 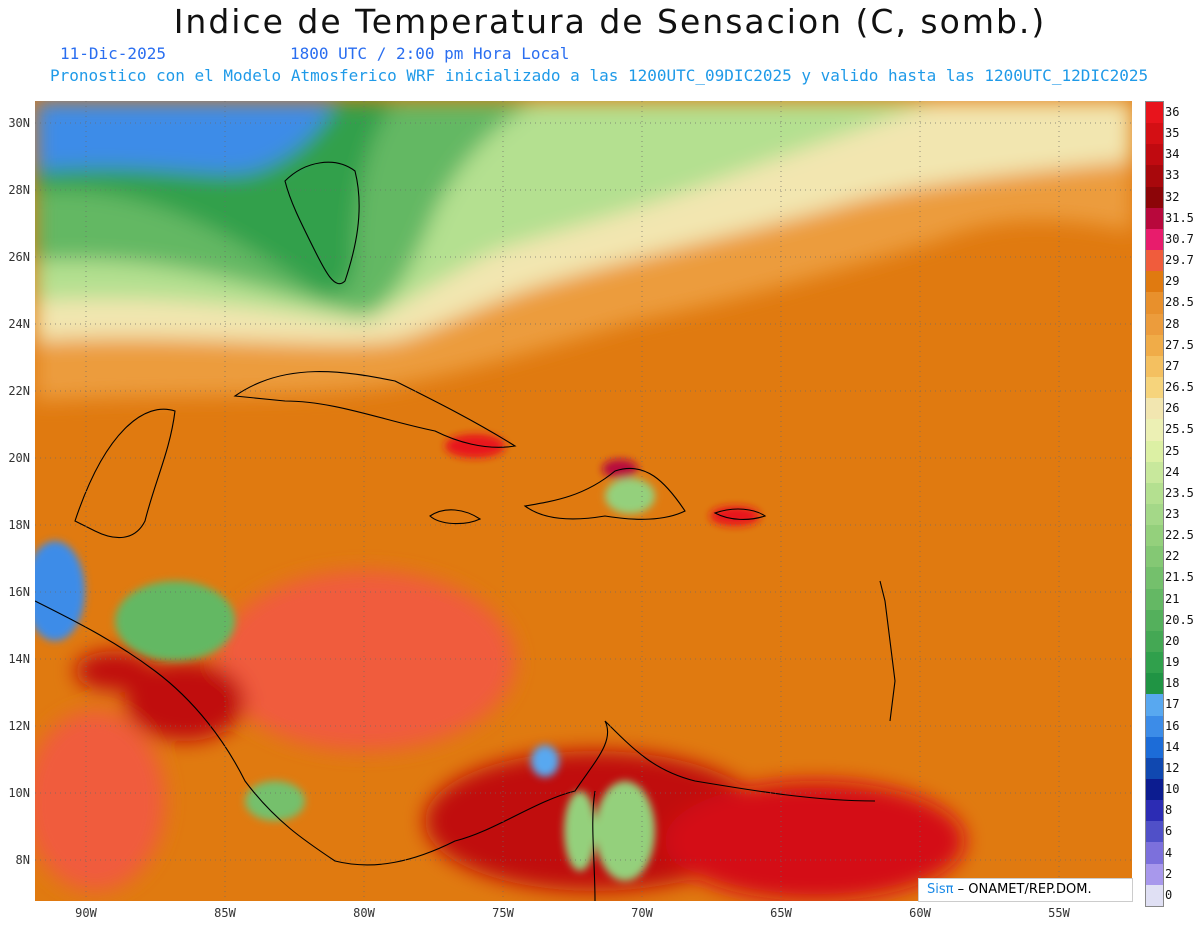 I want to click on colorbar-label: 28, so click(x=1172, y=323).